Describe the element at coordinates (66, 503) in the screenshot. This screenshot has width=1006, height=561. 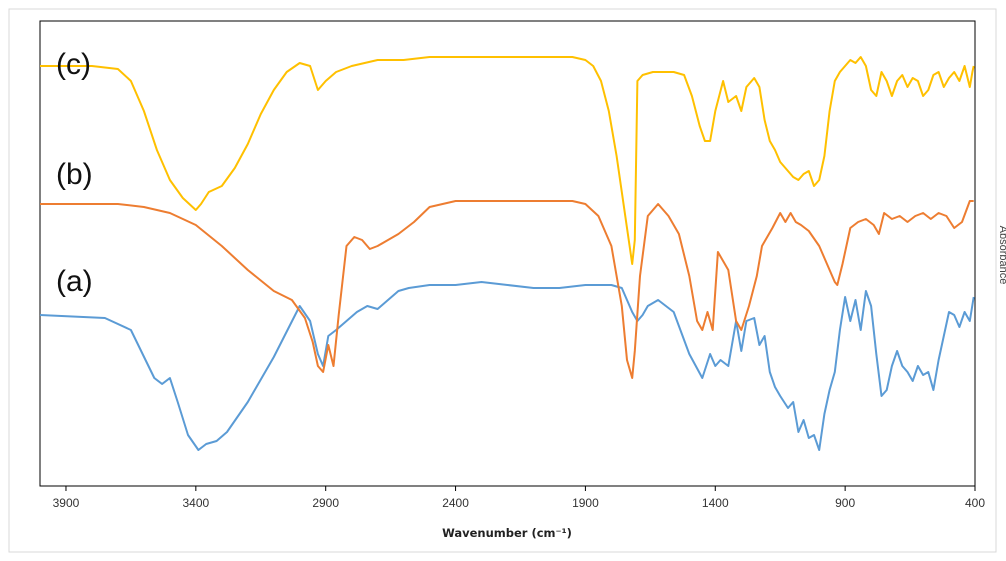
I see `x-tick-label: 3900` at that location.